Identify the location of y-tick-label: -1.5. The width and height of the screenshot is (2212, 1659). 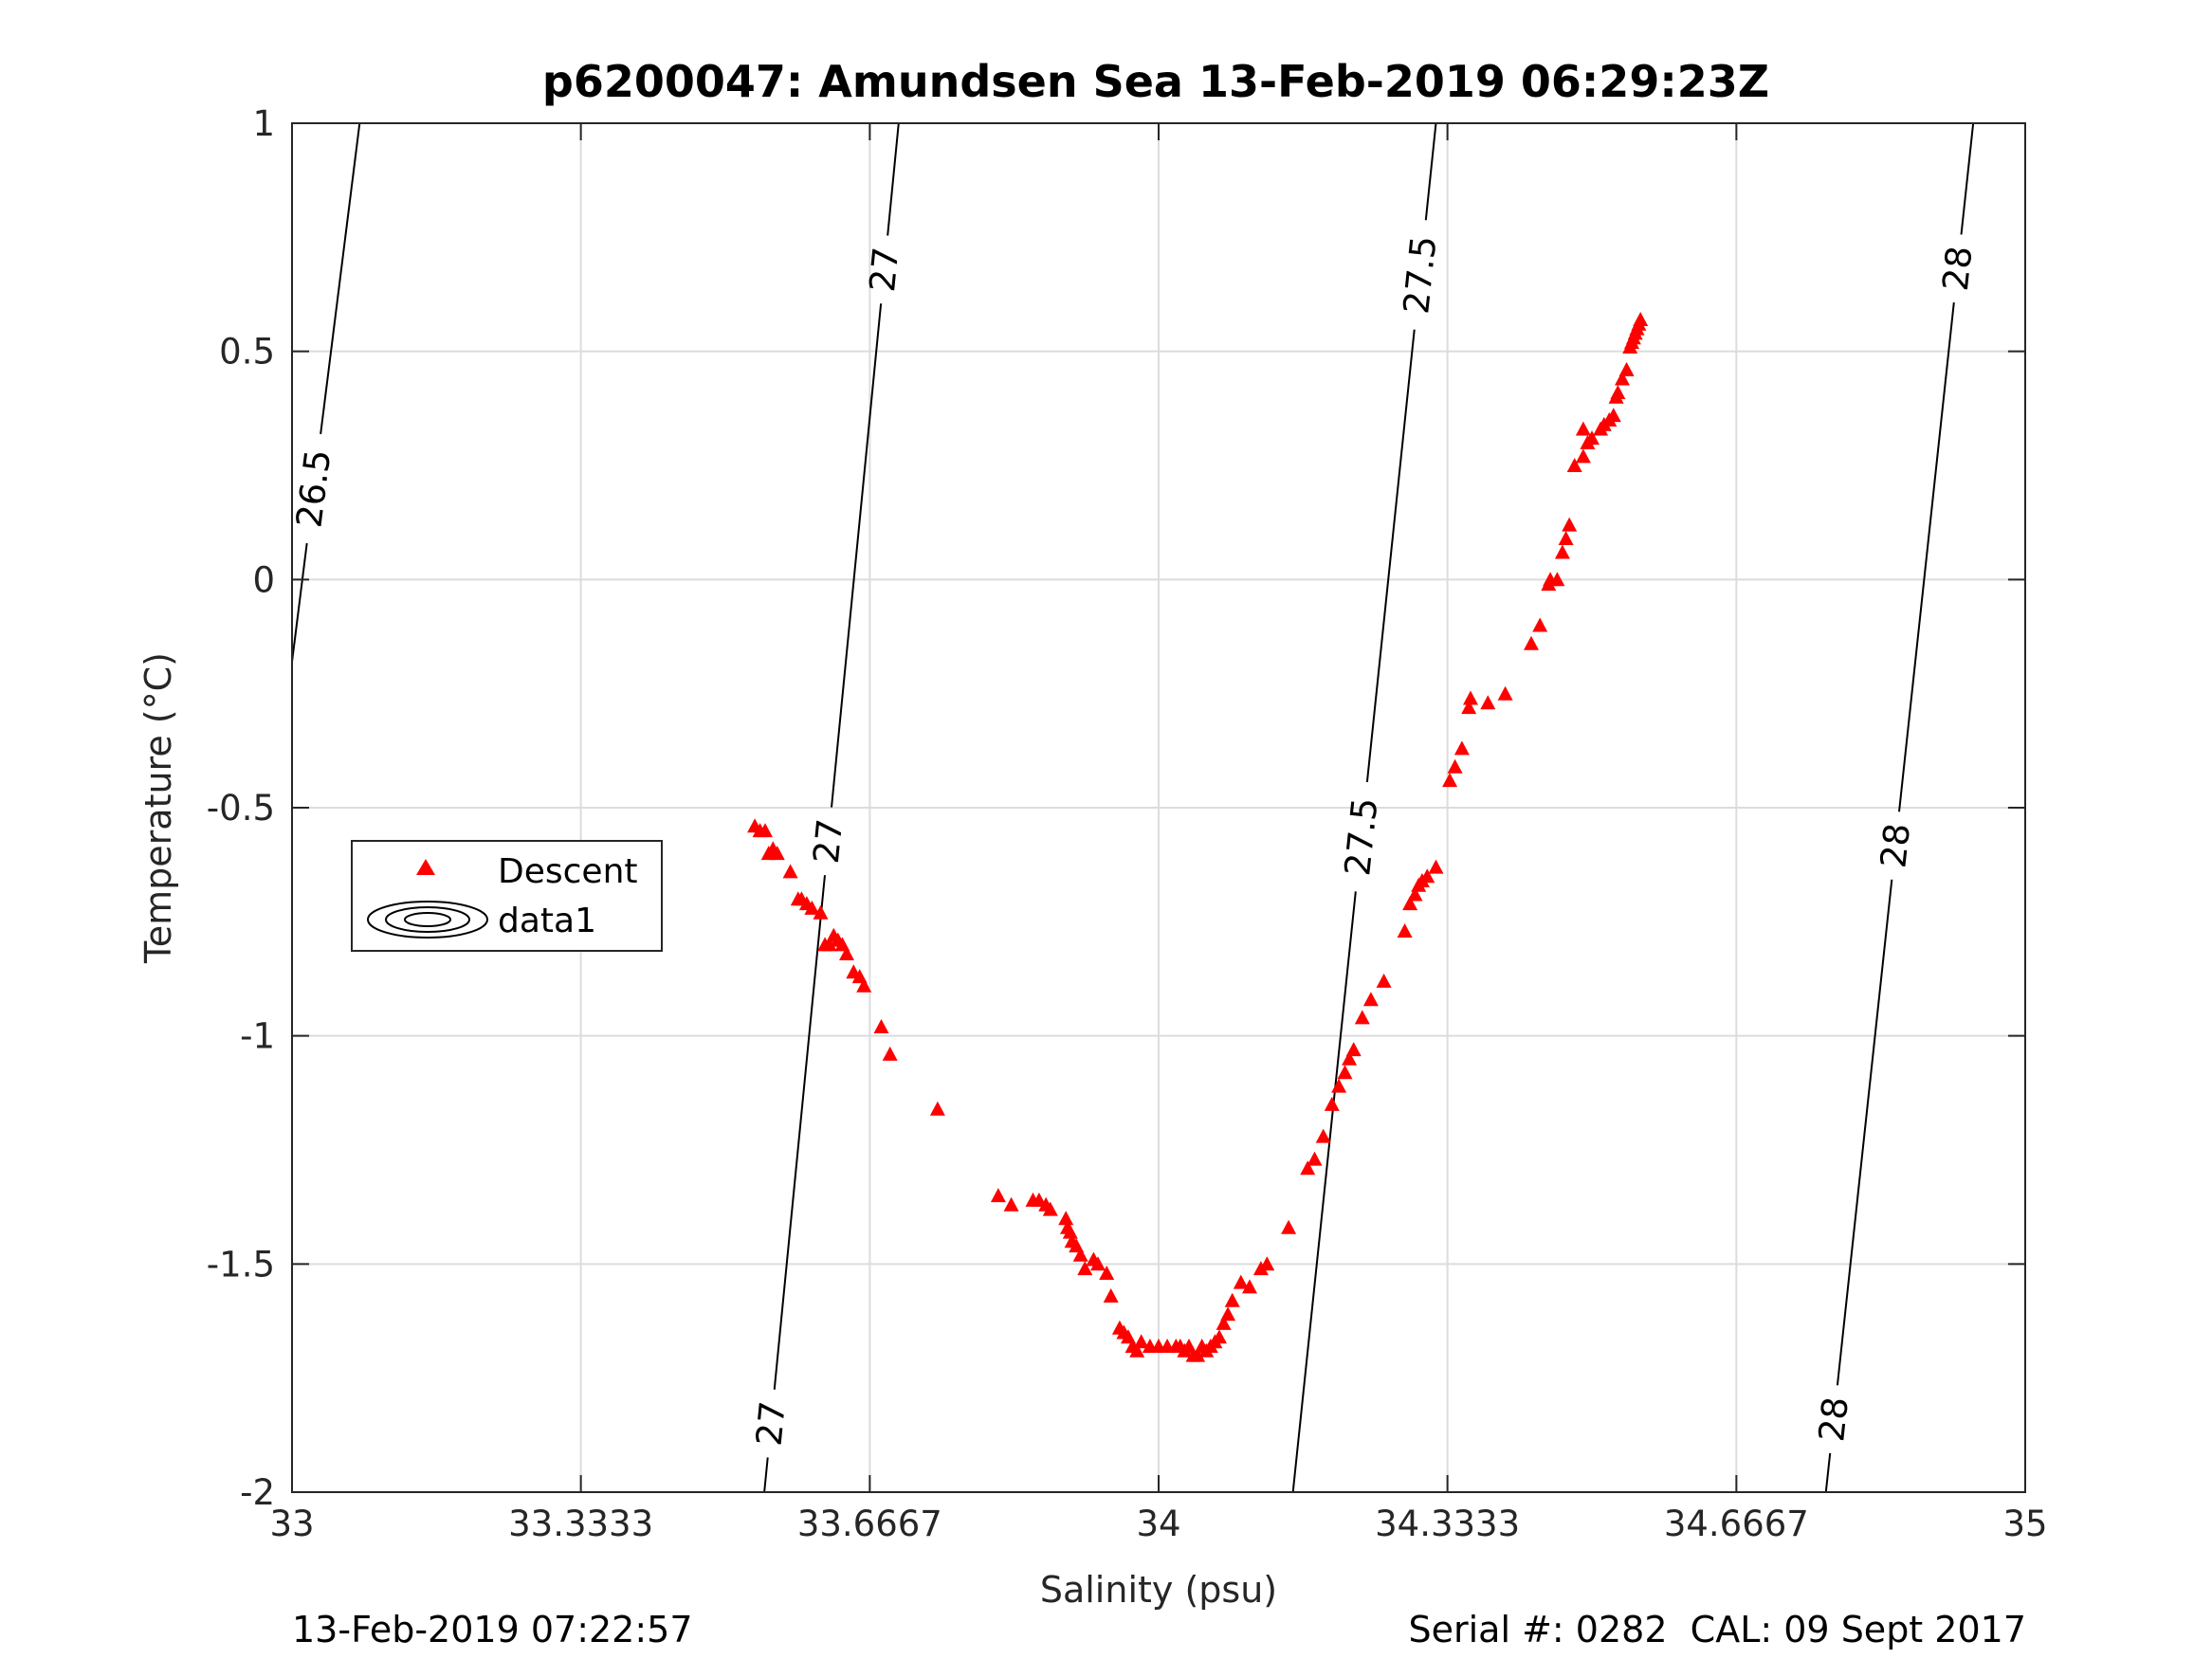
(241, 1264).